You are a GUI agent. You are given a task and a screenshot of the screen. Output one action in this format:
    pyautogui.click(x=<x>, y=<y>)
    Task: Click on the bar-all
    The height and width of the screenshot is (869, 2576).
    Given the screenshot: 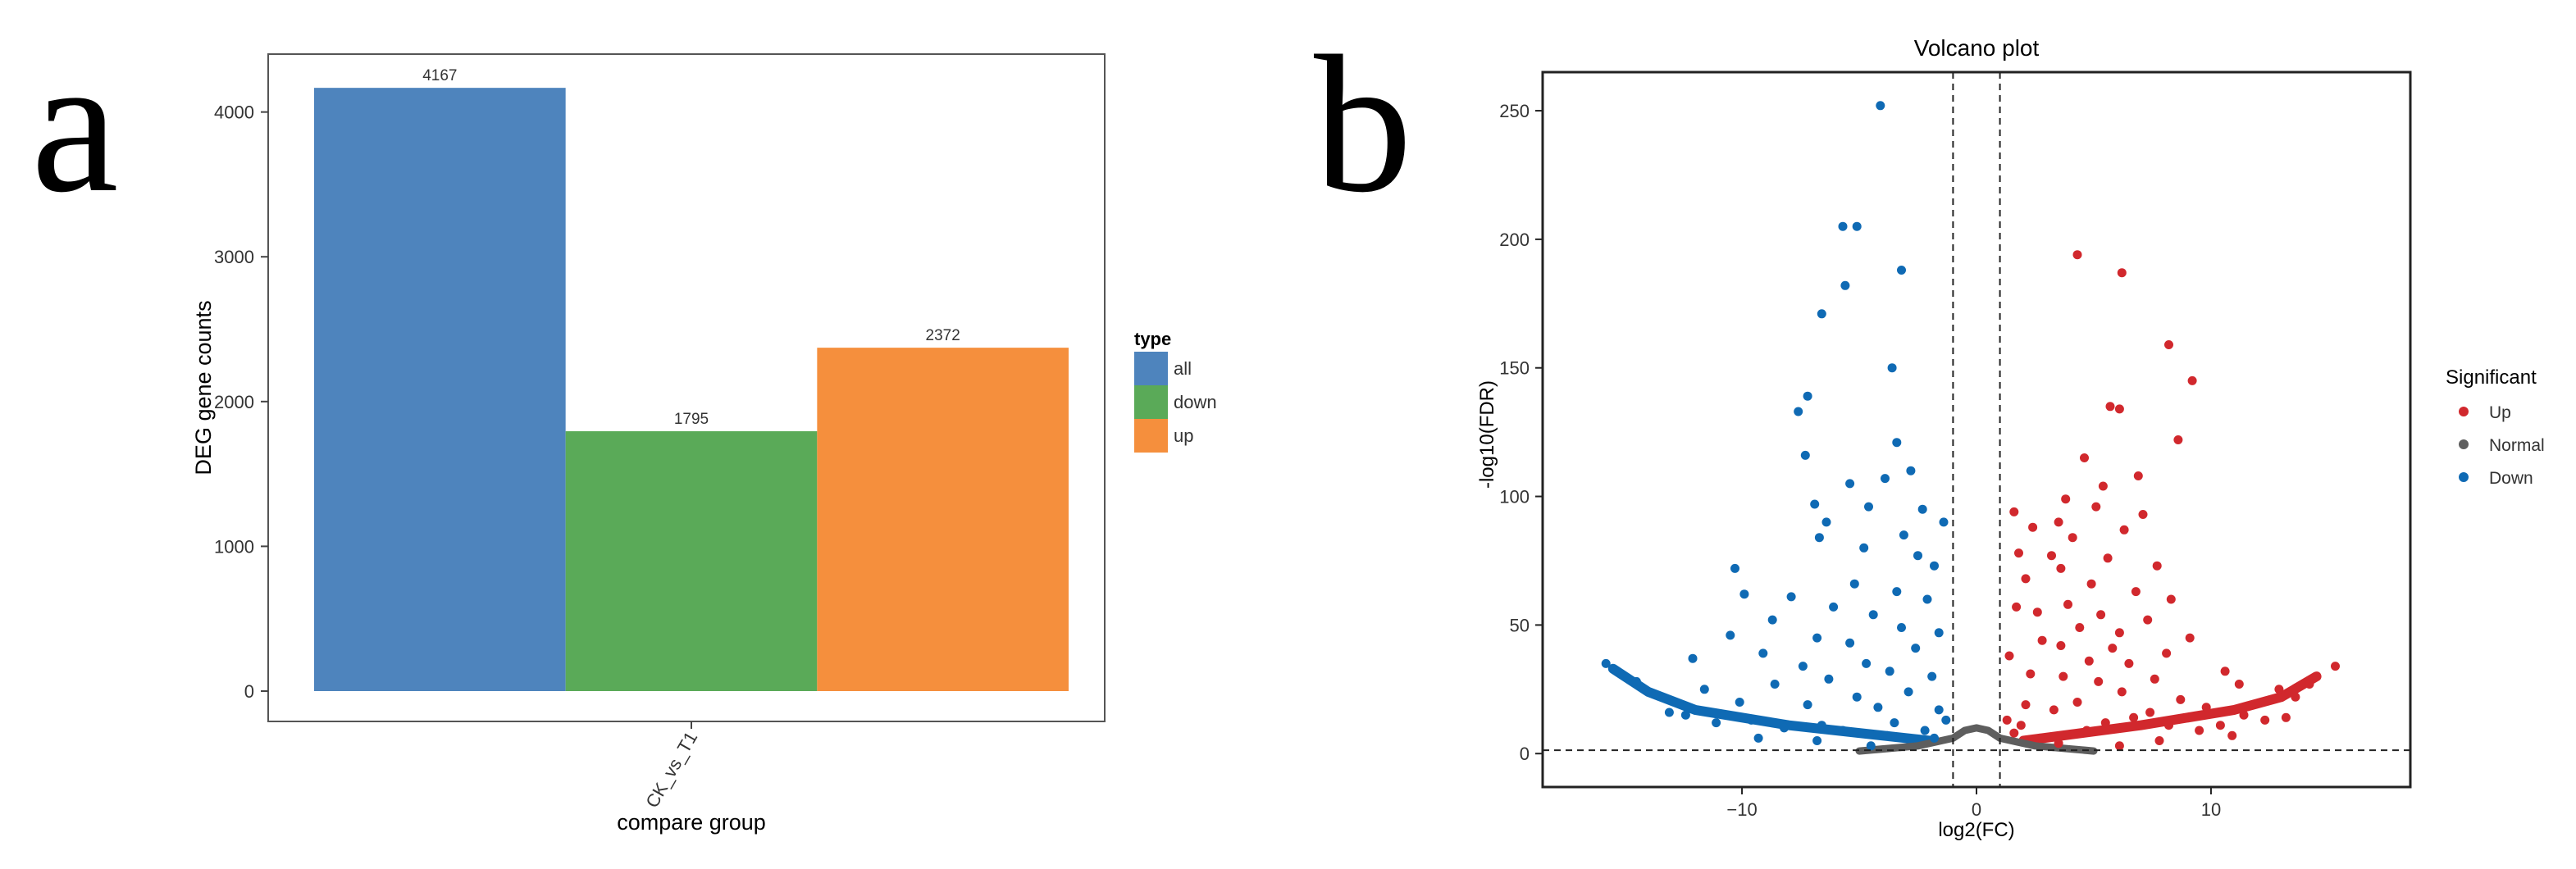 What is the action you would take?
    pyautogui.click(x=440, y=389)
    